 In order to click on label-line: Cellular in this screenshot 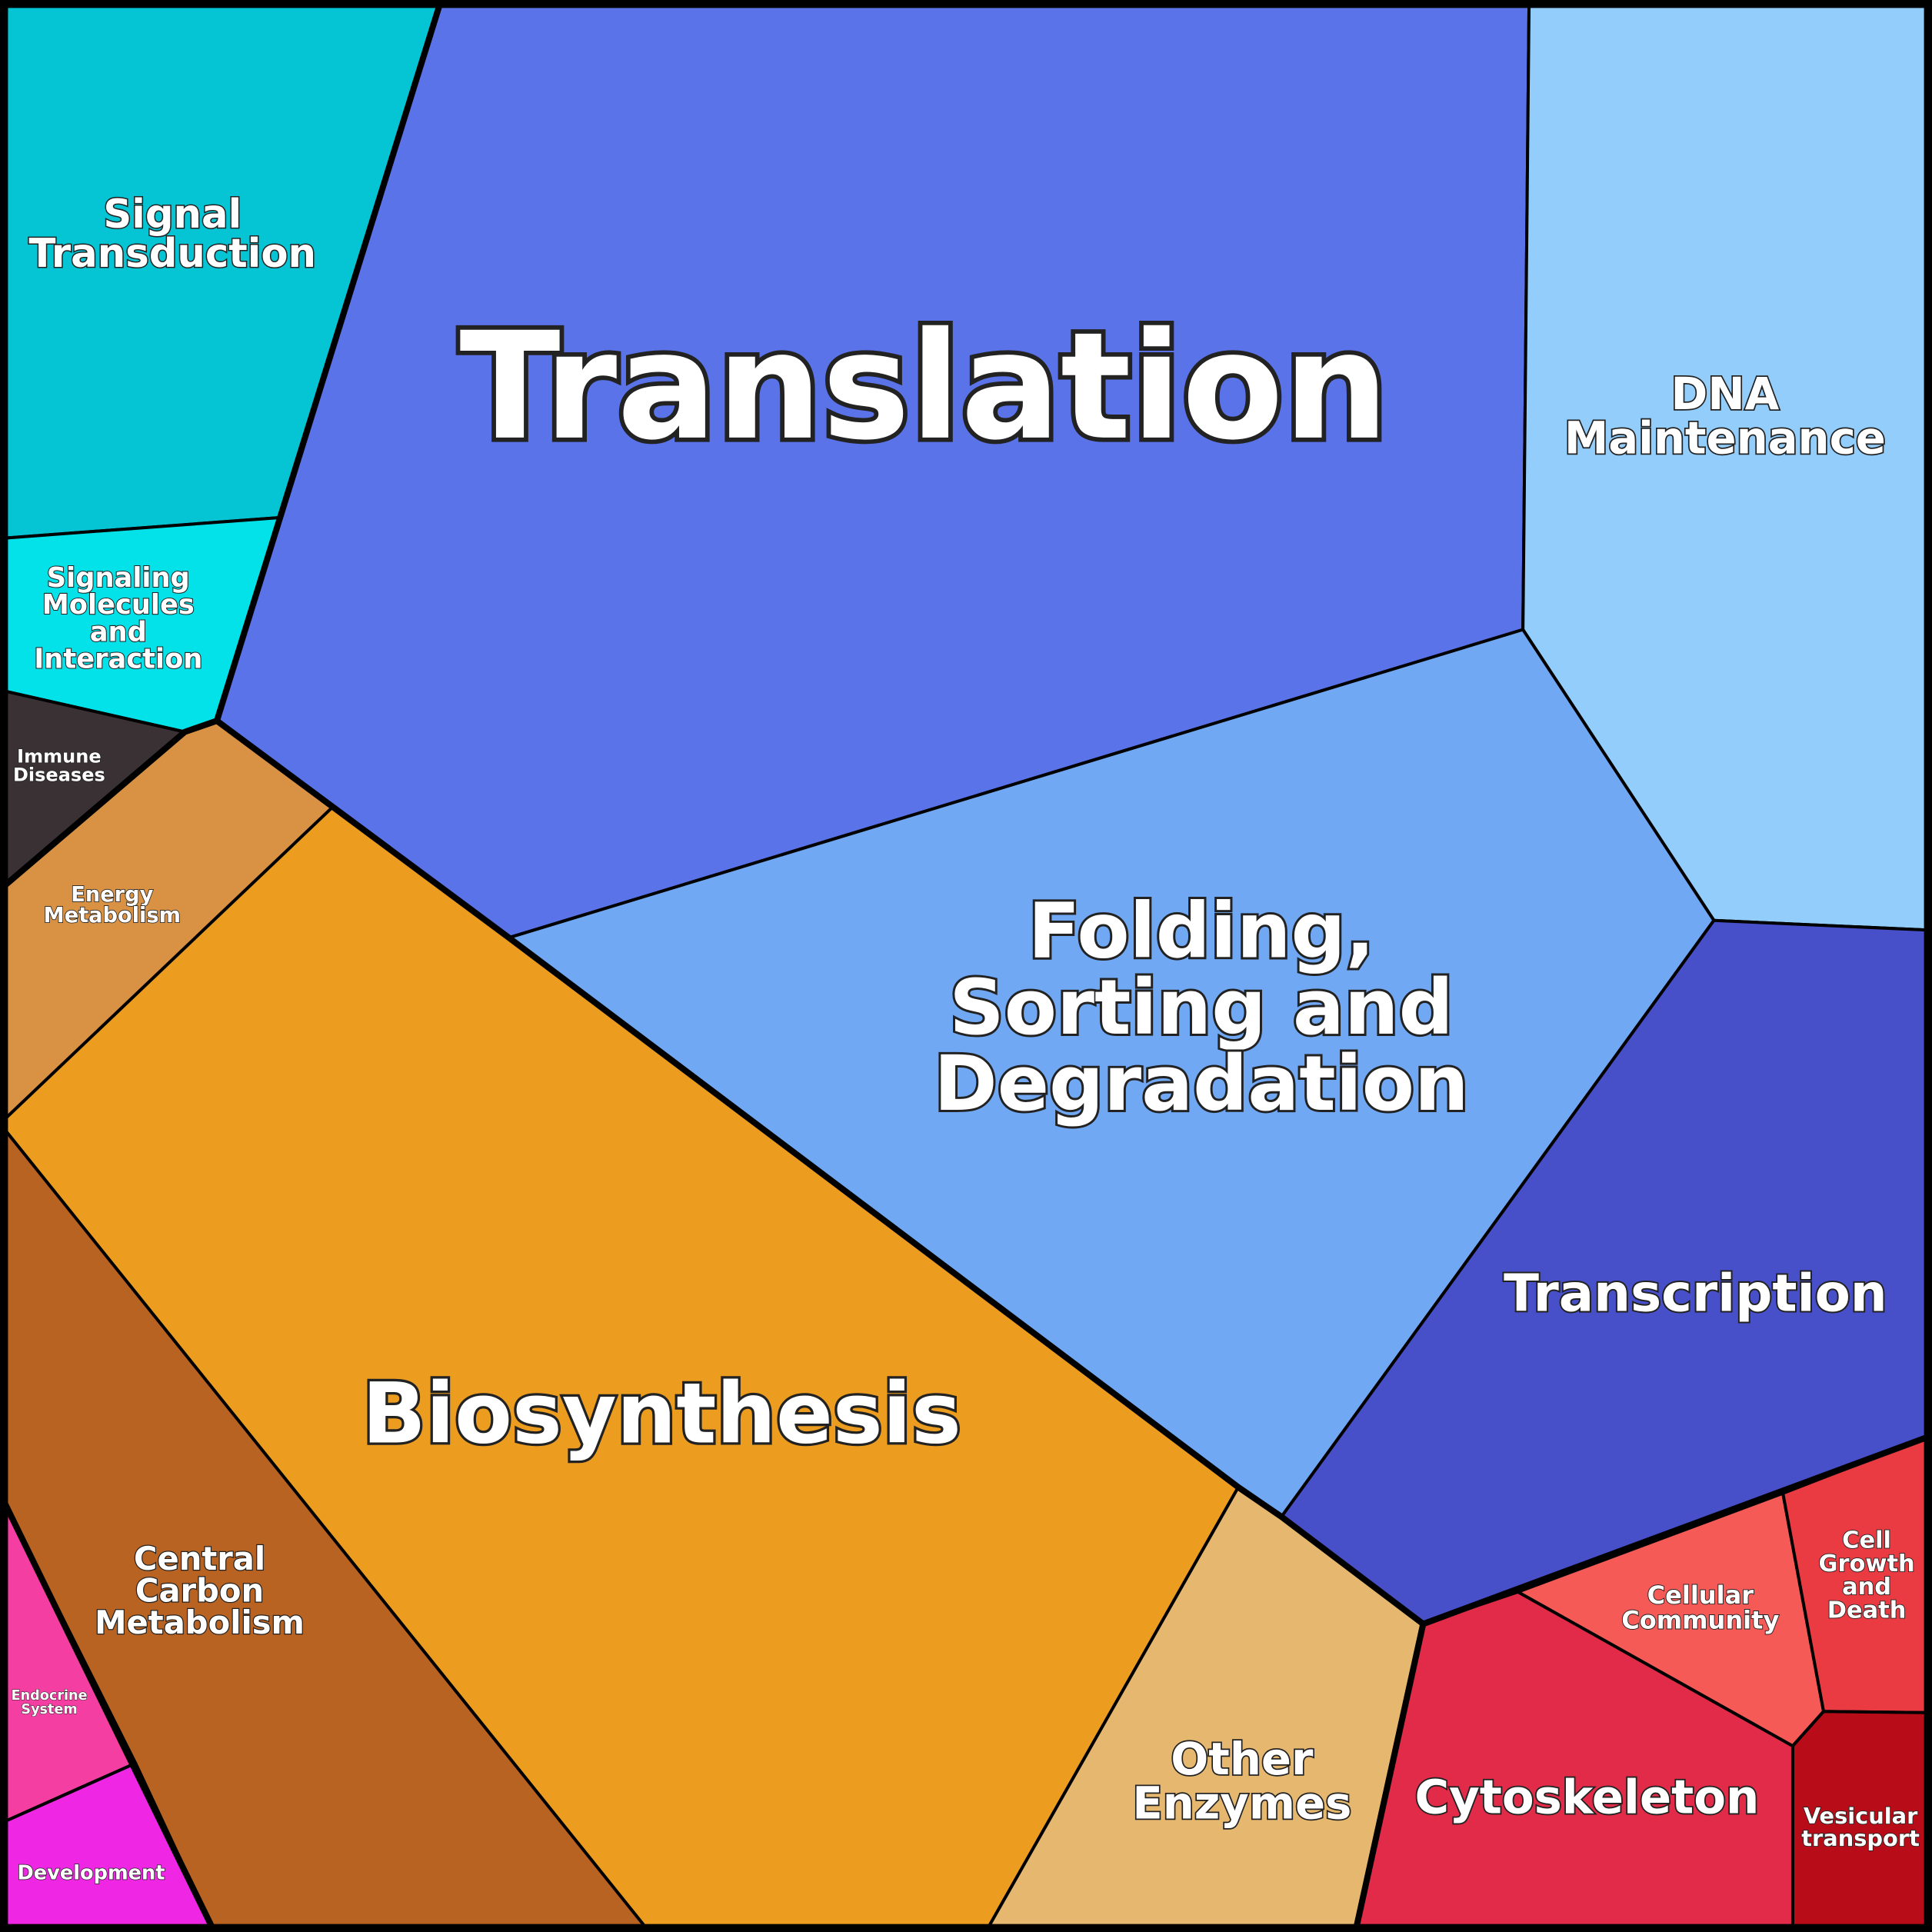, I will do `click(1700, 1595)`.